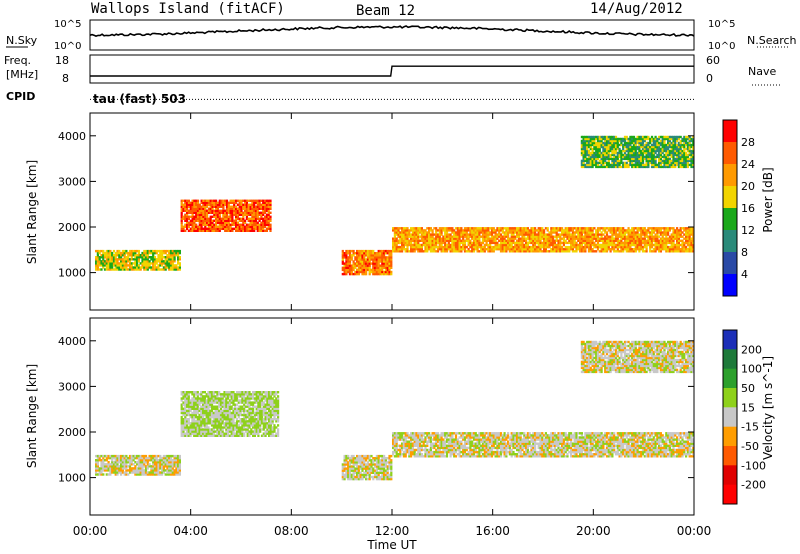 The width and height of the screenshot is (800, 554). I want to click on cpid-label: CPID, so click(20, 96).